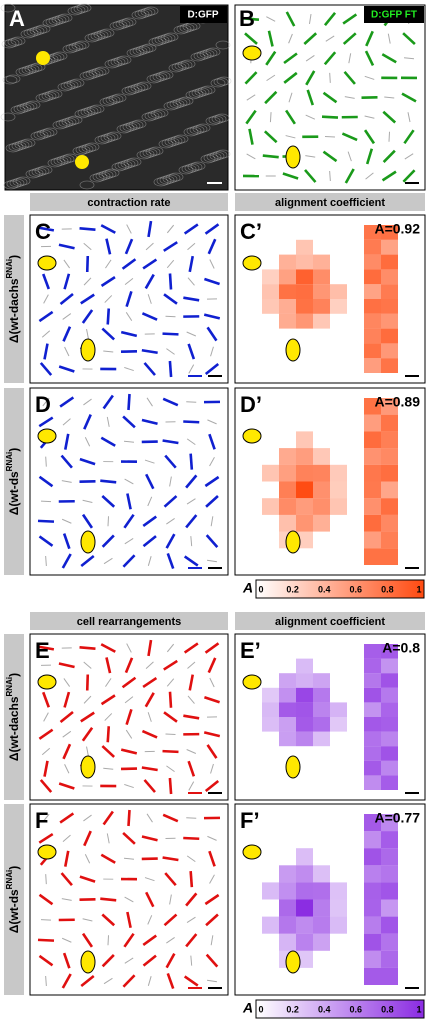  I want to click on colorbar, so click(340, 589).